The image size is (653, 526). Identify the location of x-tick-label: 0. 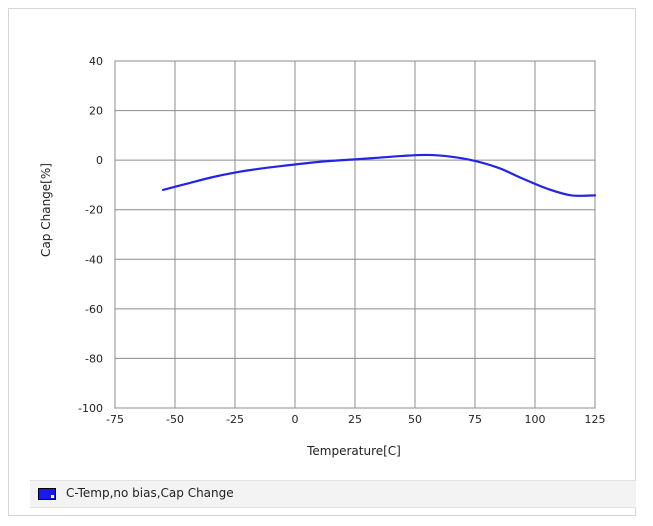
(295, 419).